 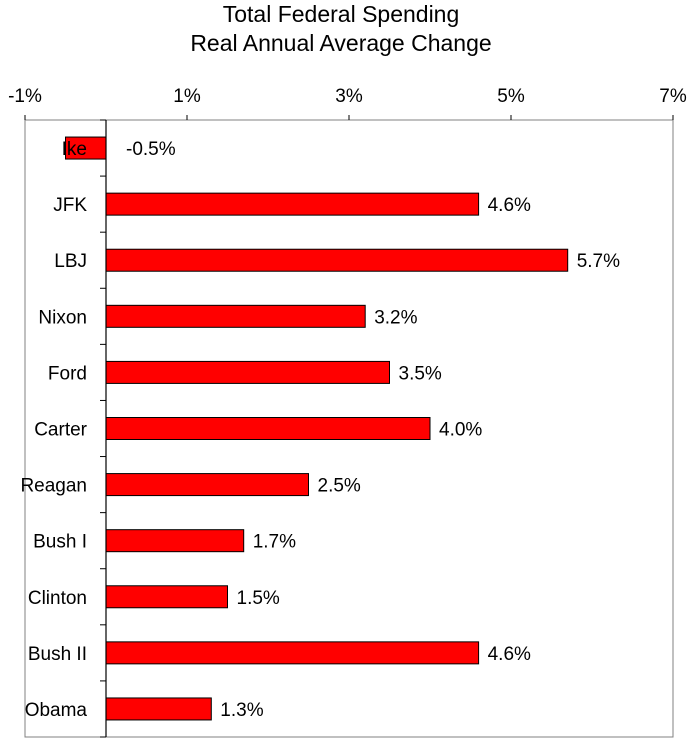 What do you see at coordinates (339, 486) in the screenshot?
I see `value-label: 2.5%` at bounding box center [339, 486].